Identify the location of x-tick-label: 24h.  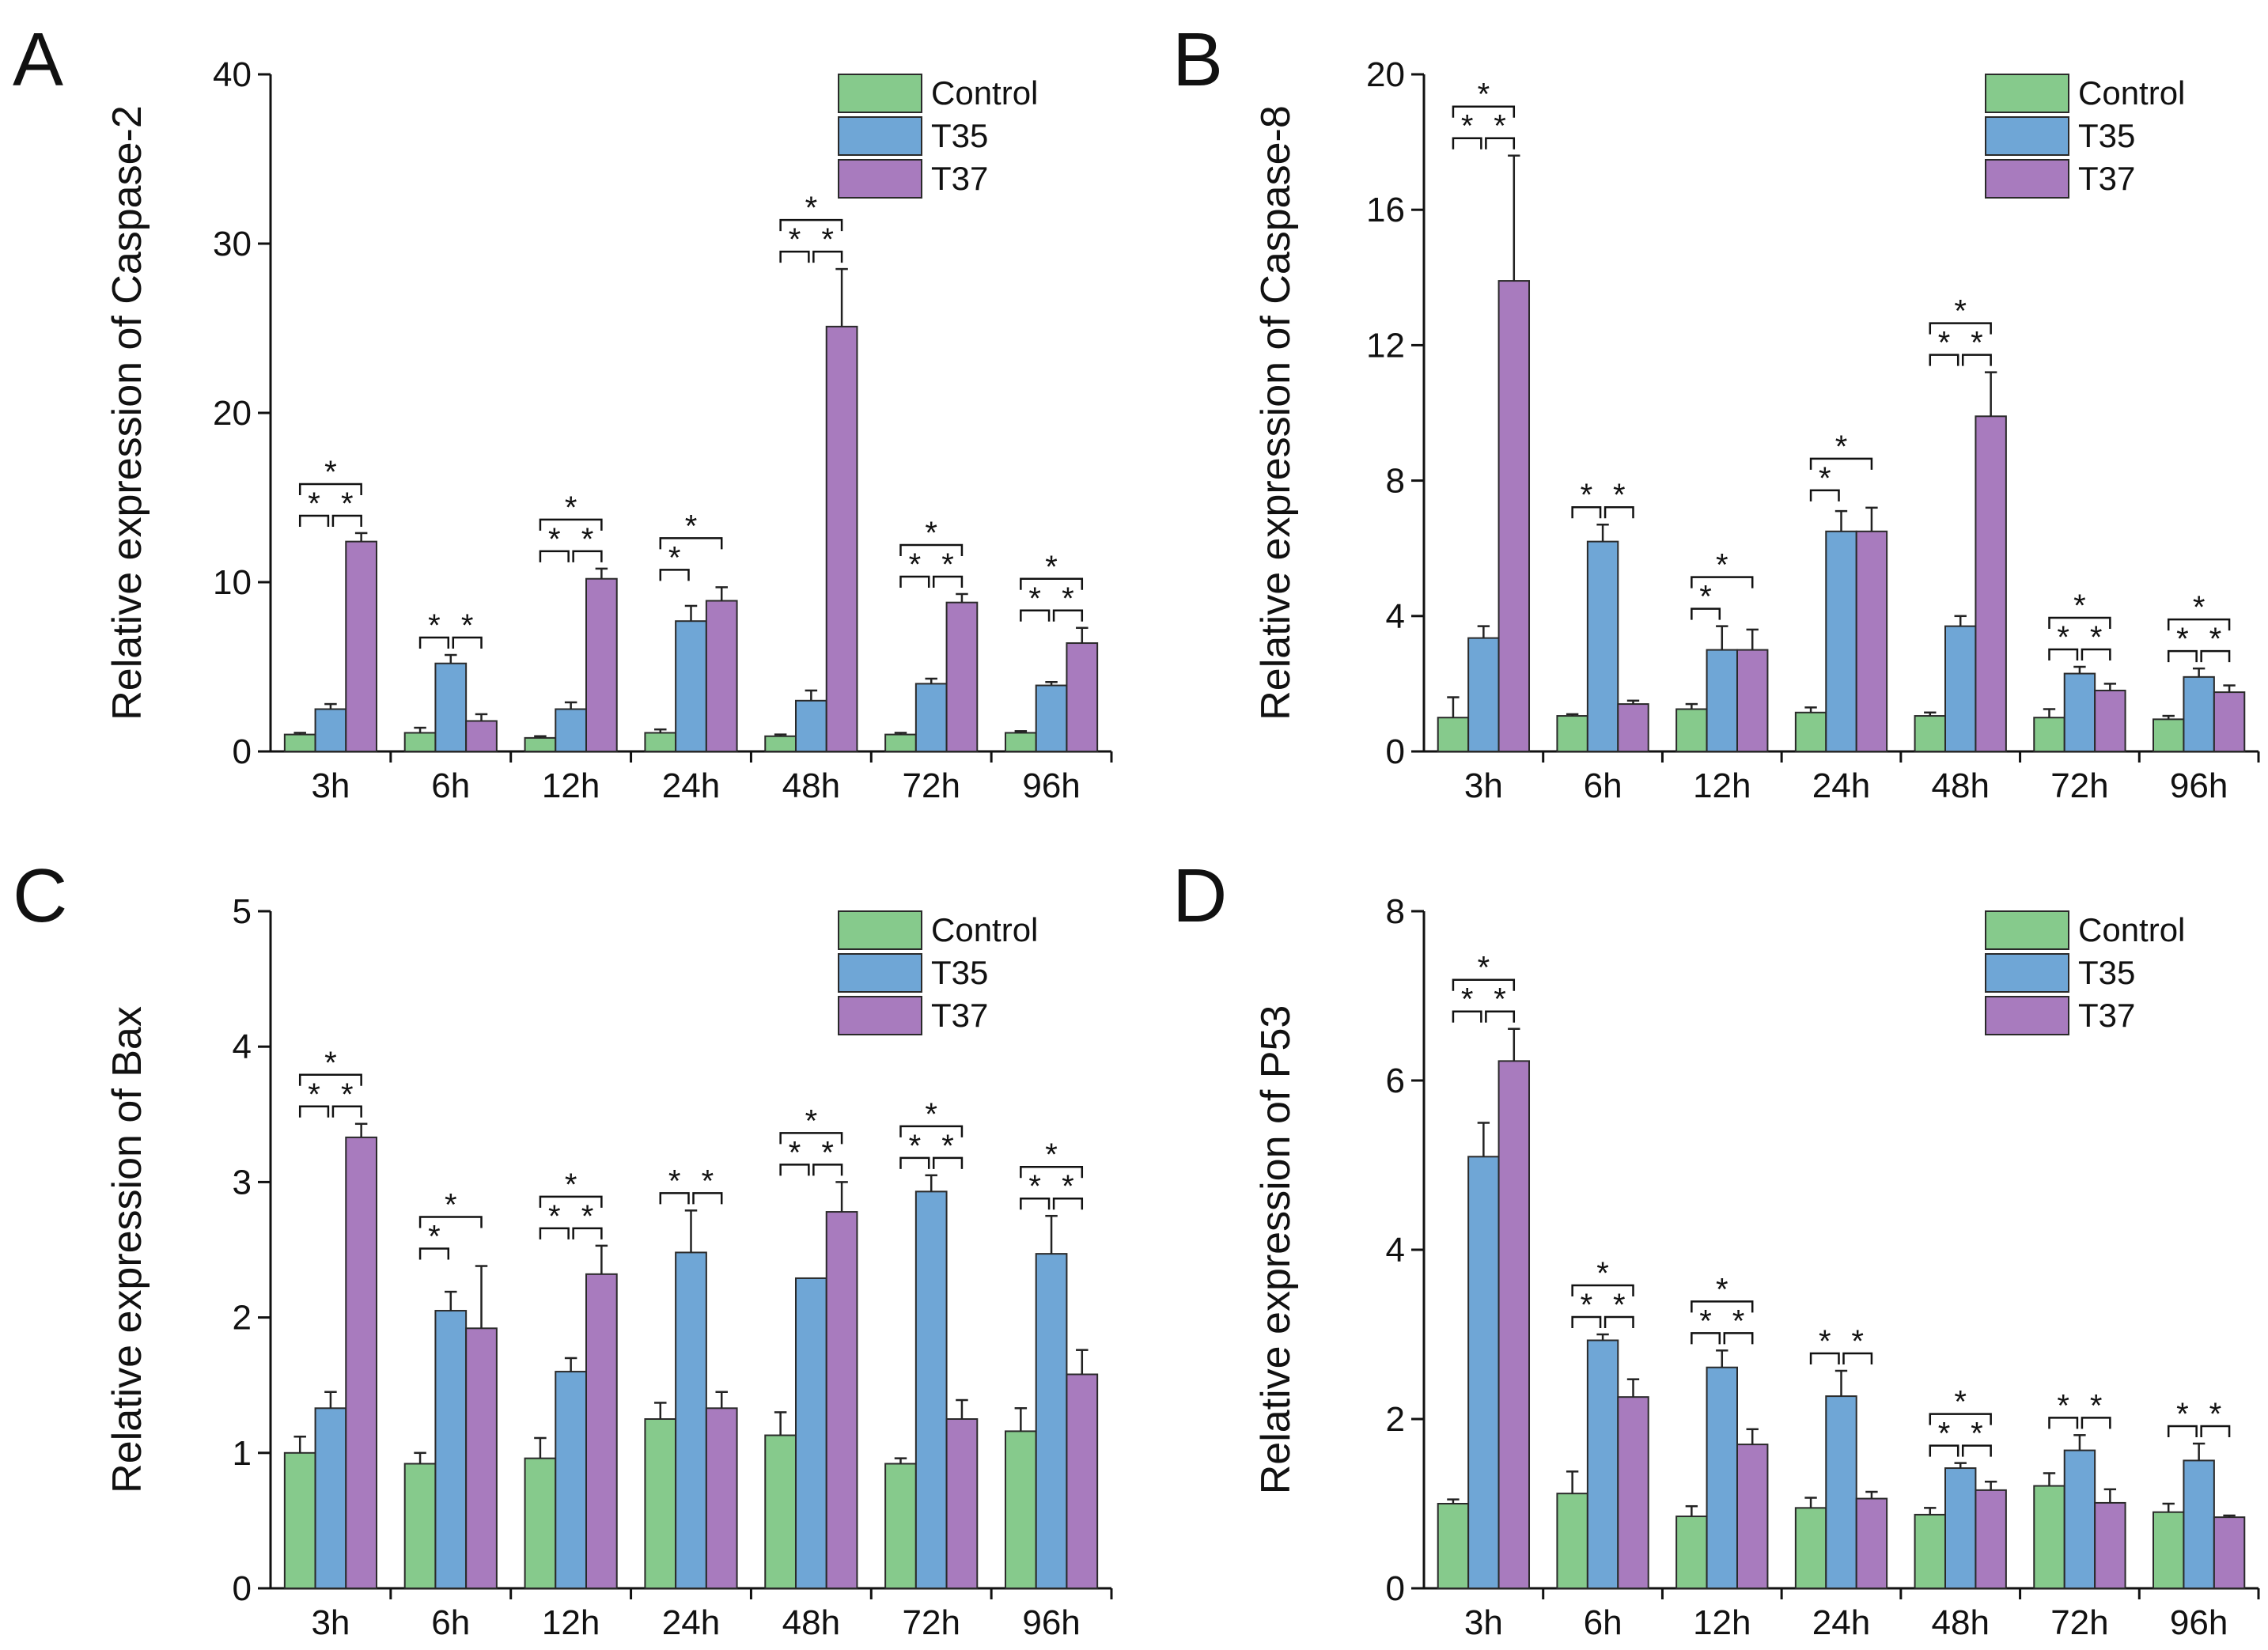
(1841, 785).